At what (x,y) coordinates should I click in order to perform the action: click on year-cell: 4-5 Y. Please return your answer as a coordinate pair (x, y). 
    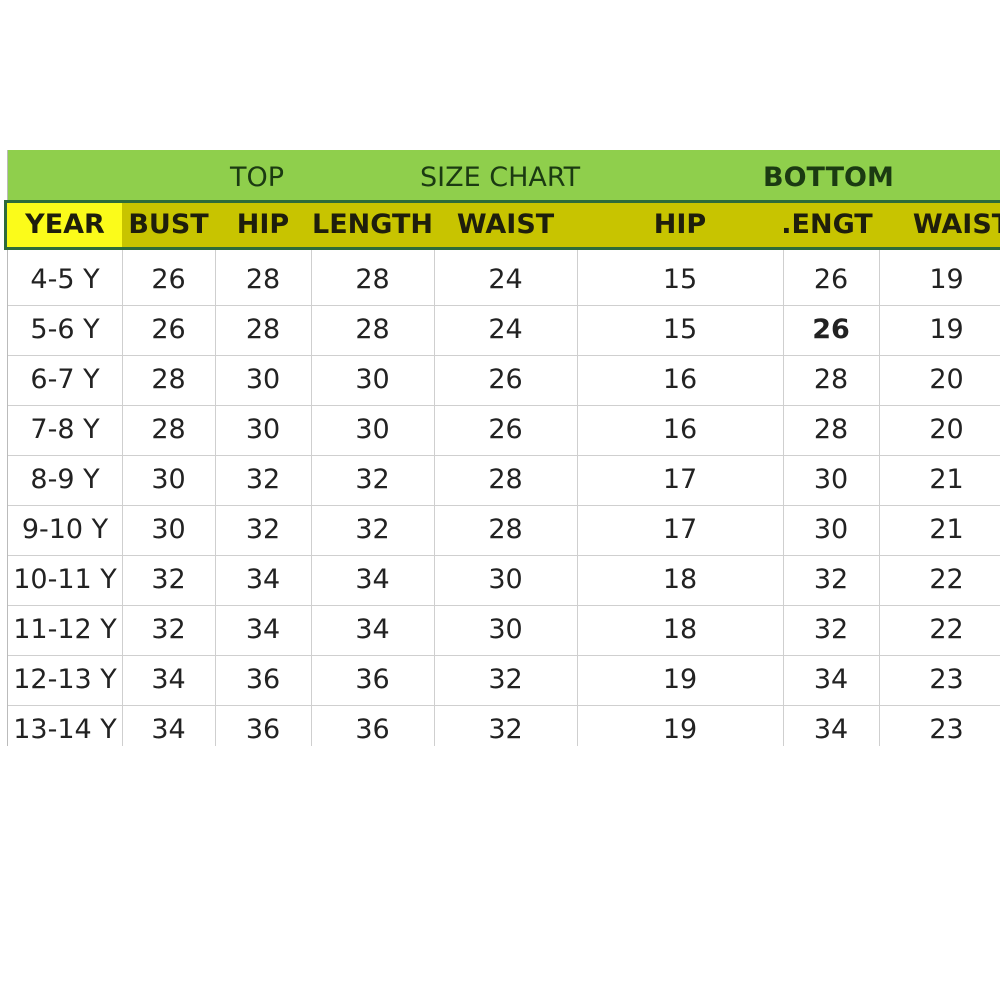
    Looking at the image, I should click on (65, 279).